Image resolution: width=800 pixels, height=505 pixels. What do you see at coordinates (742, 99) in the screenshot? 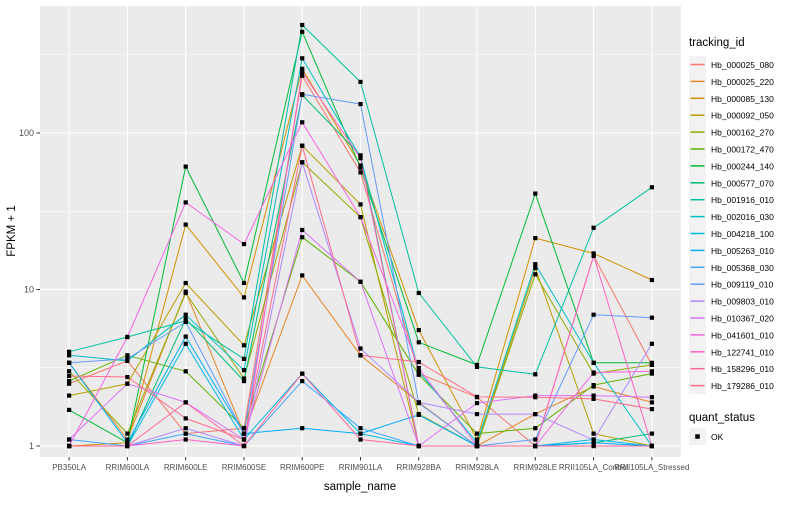
I see `legend-item-label: Hb_000085_130` at bounding box center [742, 99].